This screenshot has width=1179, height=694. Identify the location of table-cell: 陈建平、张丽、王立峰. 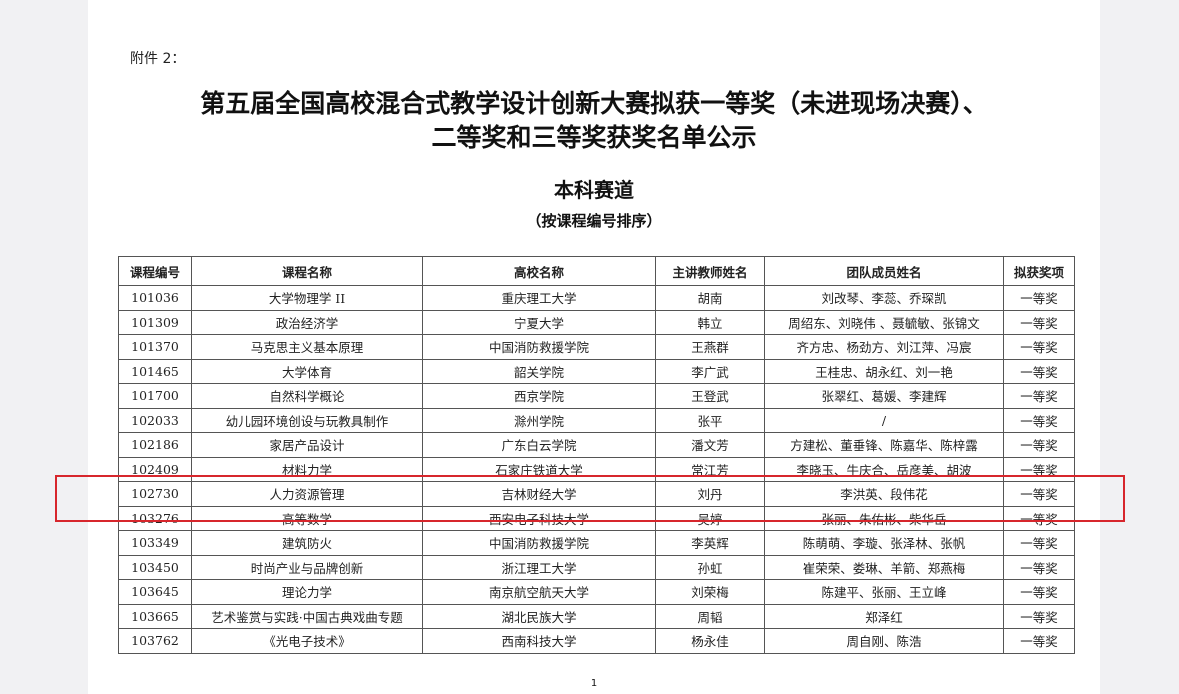
(884, 592).